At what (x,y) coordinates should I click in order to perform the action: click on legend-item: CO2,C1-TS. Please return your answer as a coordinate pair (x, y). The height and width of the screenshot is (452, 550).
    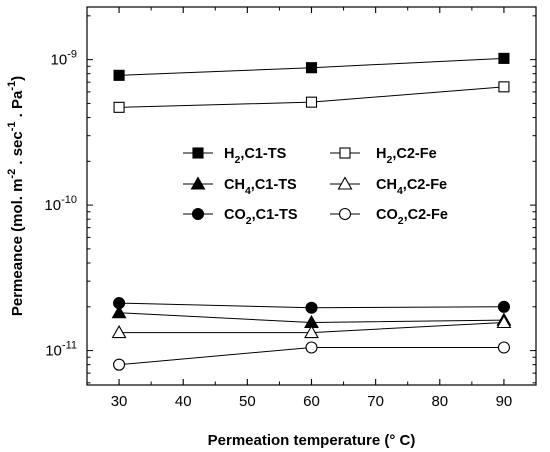
    Looking at the image, I should click on (240, 217).